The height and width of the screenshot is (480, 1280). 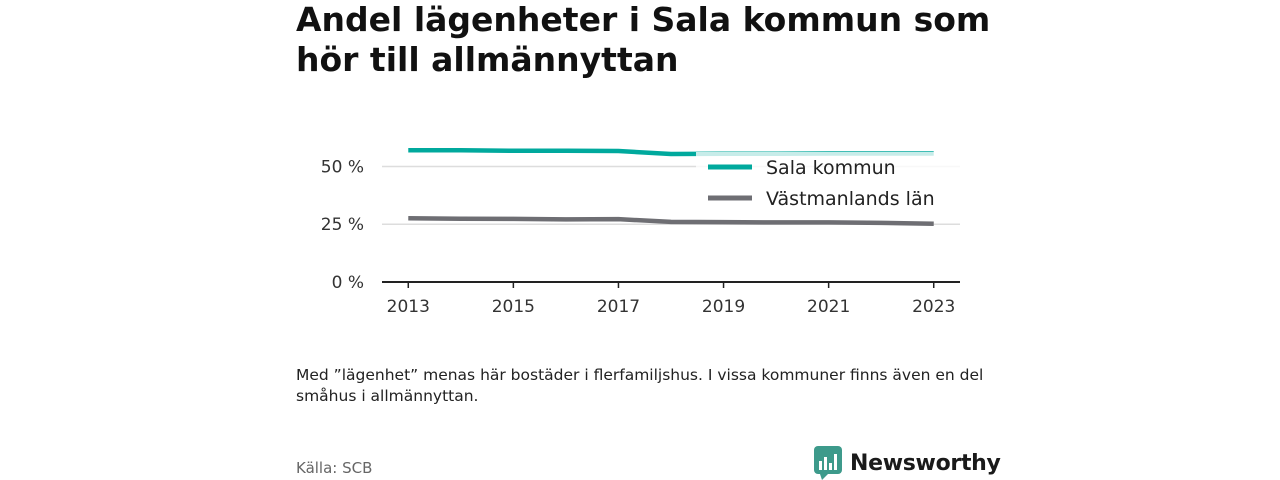 I want to click on legend-background, so click(x=828, y=184).